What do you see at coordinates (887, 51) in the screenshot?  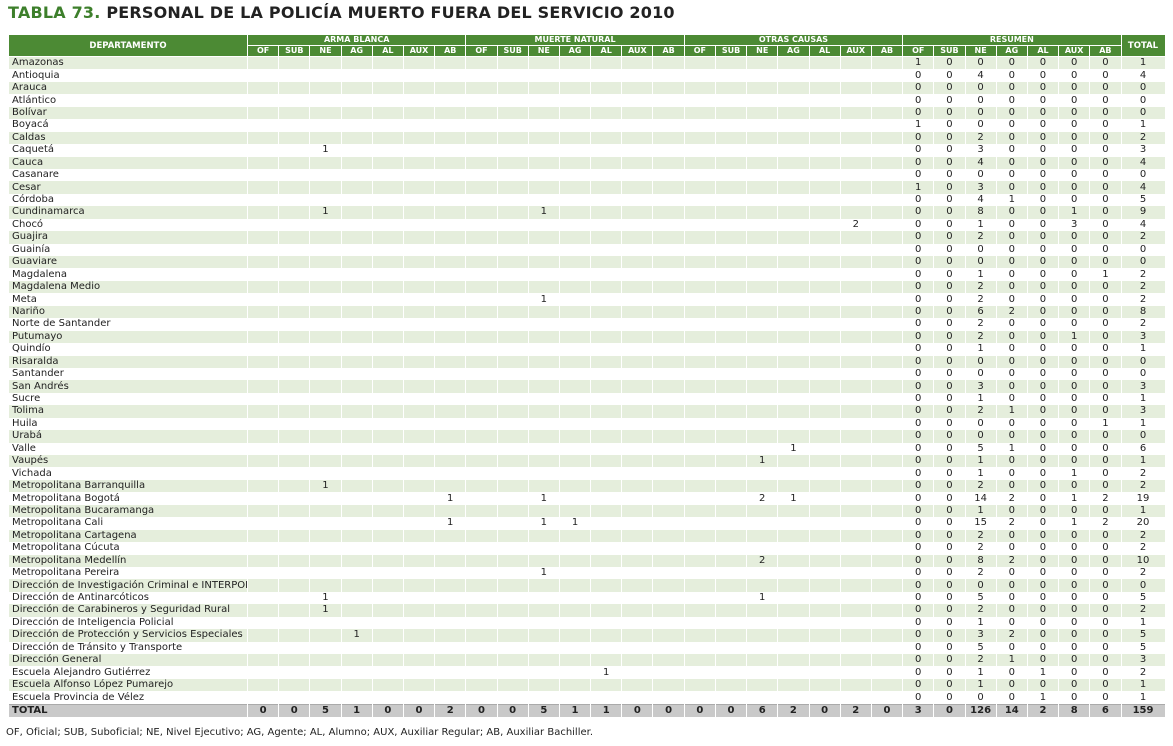 I see `subcolumn-header: AB` at bounding box center [887, 51].